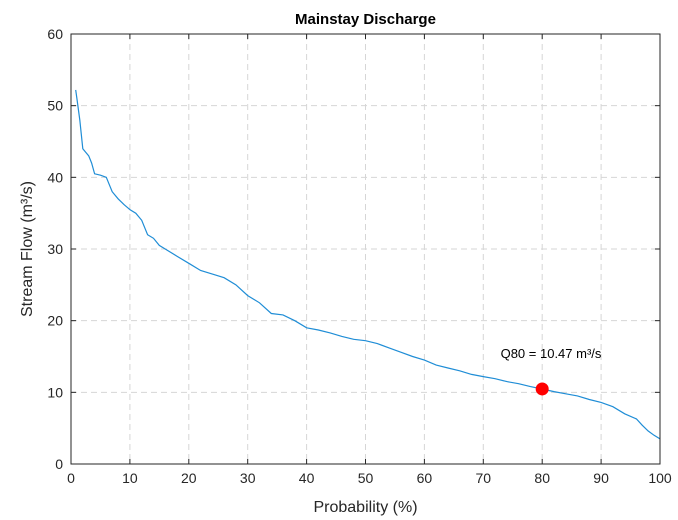 The width and height of the screenshot is (678, 520). What do you see at coordinates (425, 478) in the screenshot?
I see `x-tick-label: 60` at bounding box center [425, 478].